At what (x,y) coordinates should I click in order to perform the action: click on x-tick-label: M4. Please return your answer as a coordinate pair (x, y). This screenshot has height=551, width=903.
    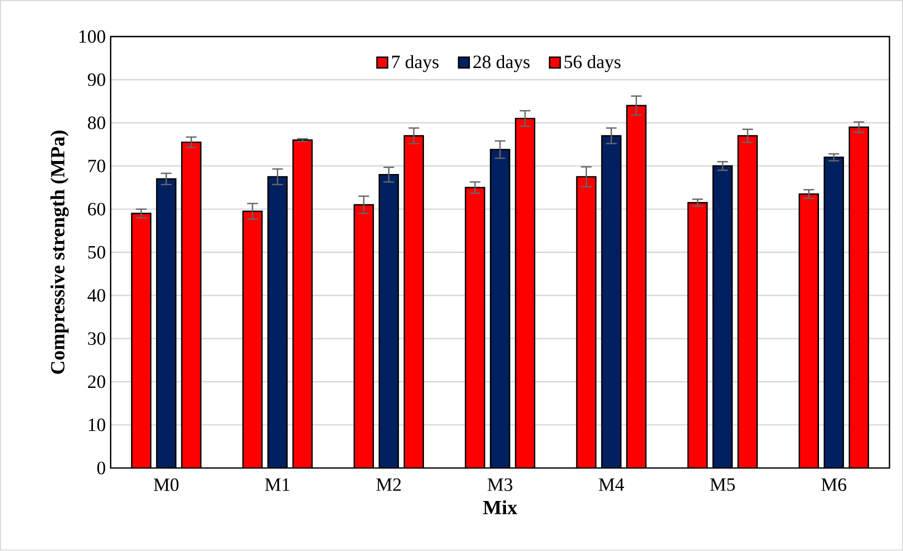
    Looking at the image, I should click on (611, 484).